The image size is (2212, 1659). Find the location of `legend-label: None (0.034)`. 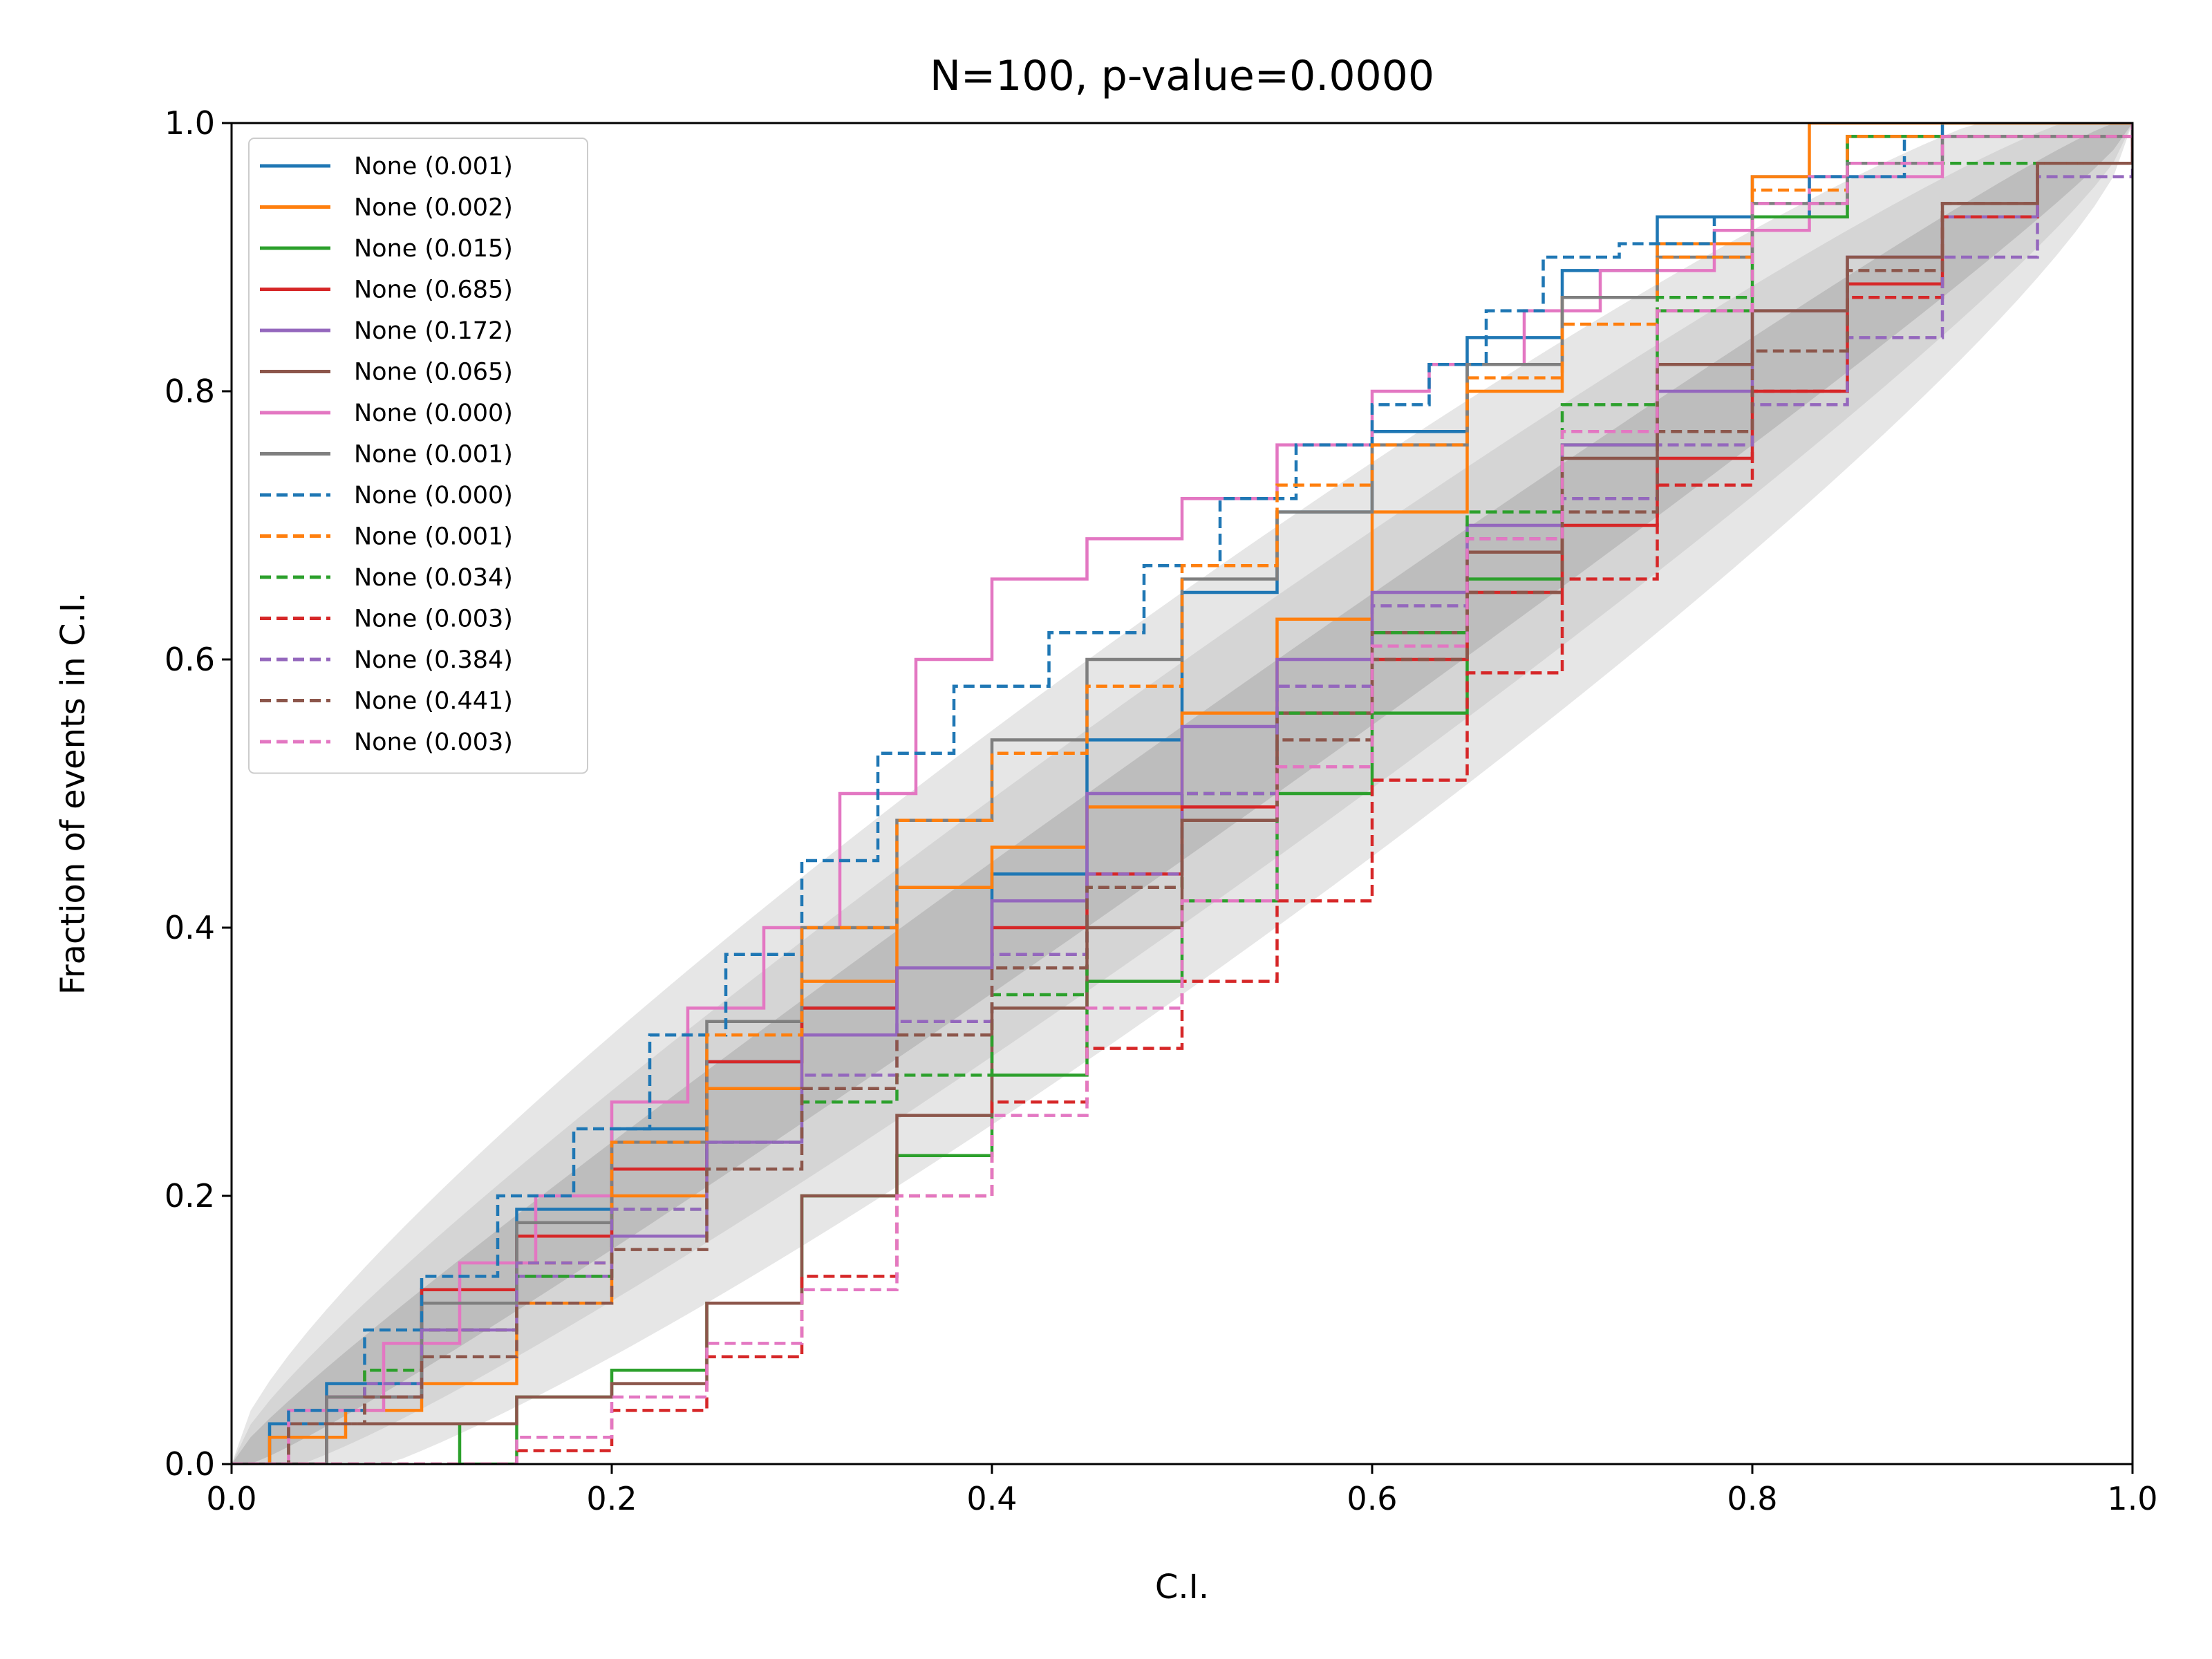

legend-label: None (0.034) is located at coordinates (433, 578).